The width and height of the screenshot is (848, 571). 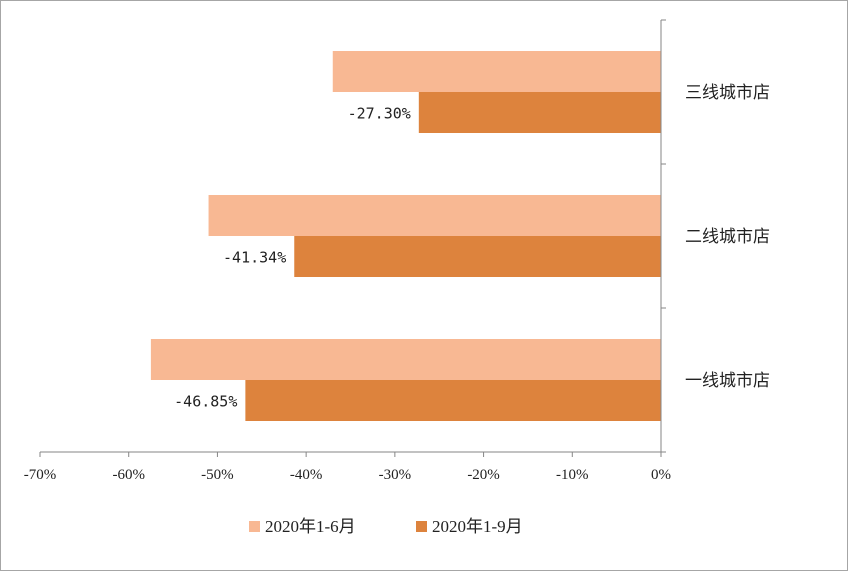 I want to click on tick-label-6: -20%, so click(x=483, y=475).